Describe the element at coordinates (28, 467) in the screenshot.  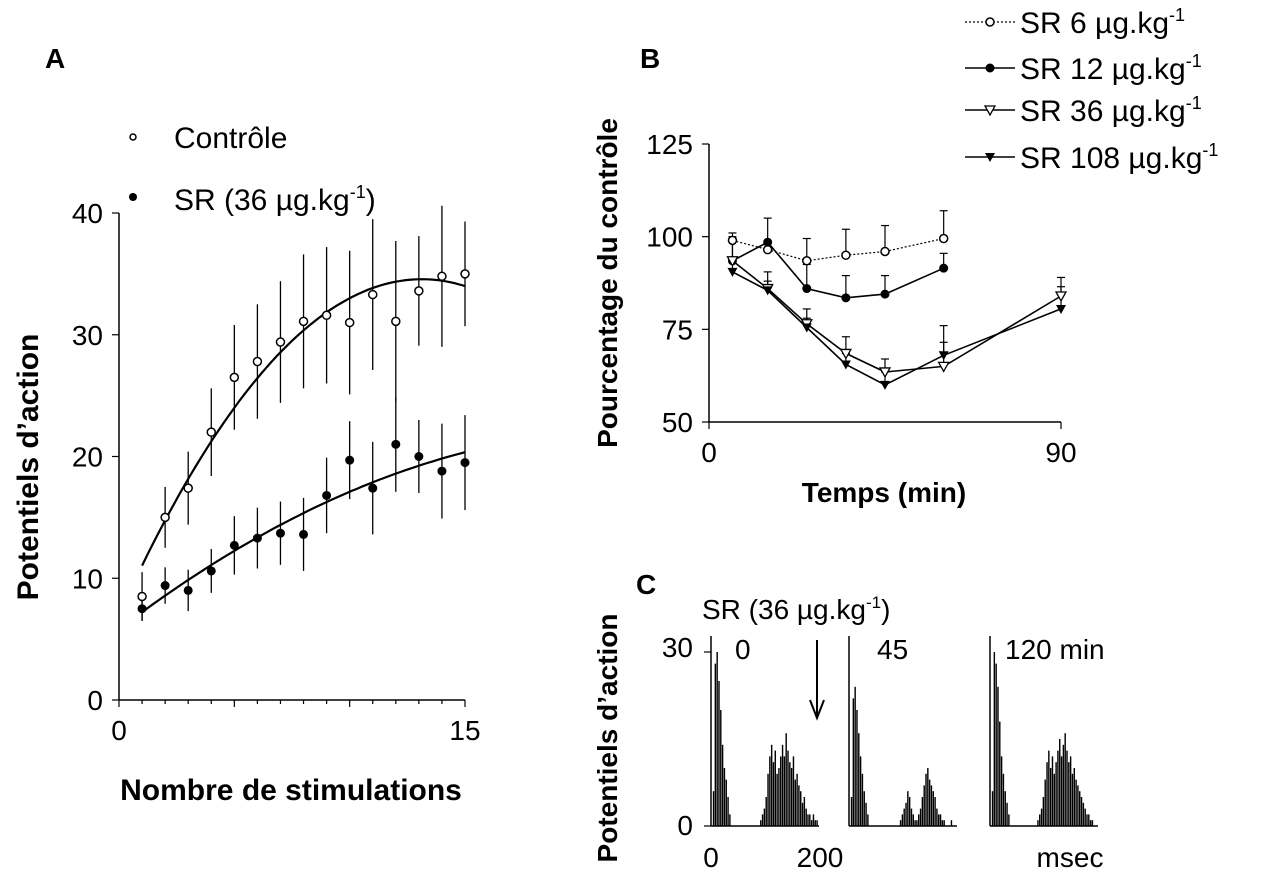
I see `panel-a-ylabel: Potentiels d’action` at that location.